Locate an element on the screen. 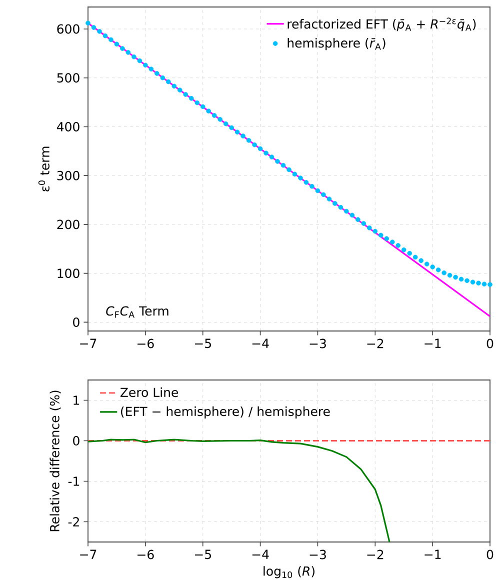  y-axis-title: ε$^{0}$ term is located at coordinates (44, 169).